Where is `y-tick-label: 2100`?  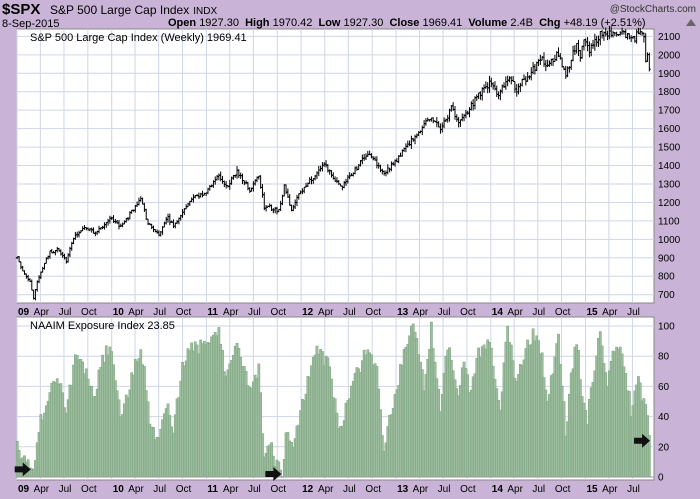 y-tick-label: 2100 is located at coordinates (669, 37).